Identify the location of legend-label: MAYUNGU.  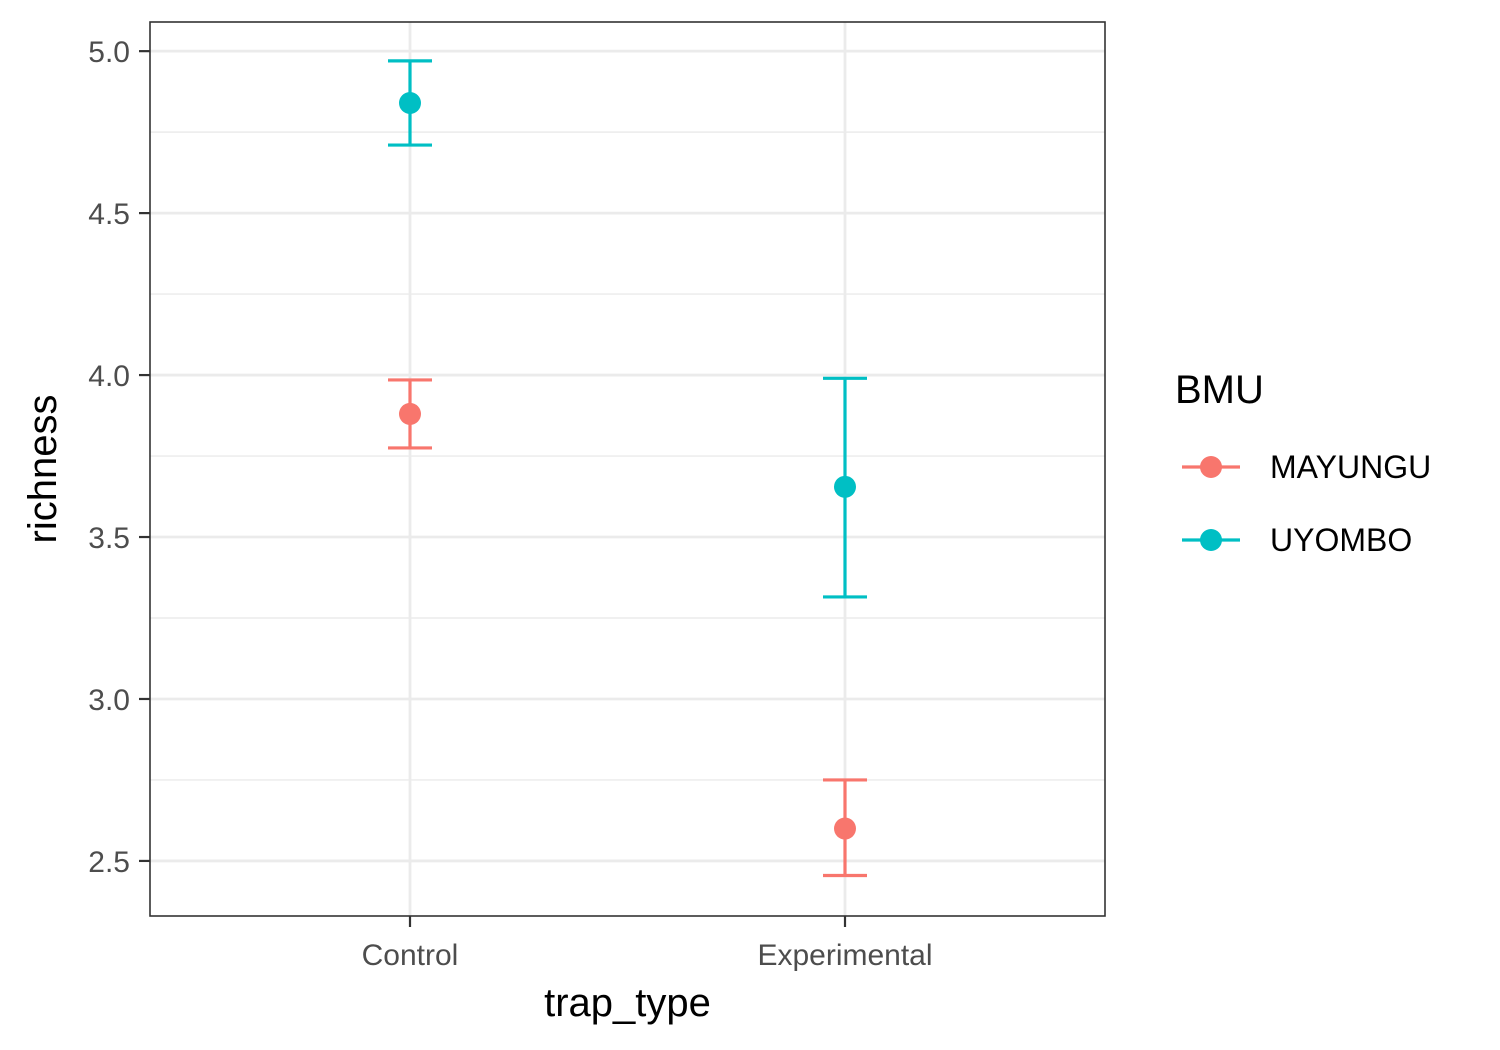
(1350, 467).